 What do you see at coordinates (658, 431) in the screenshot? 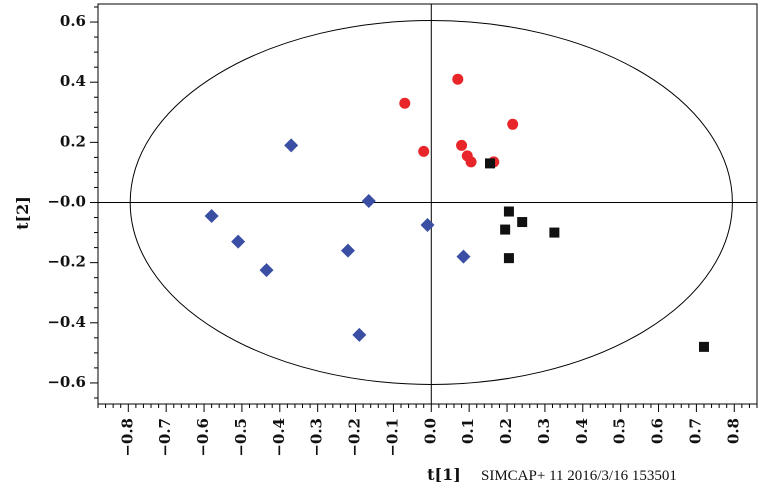
I see `x-tick-label: 0.6` at bounding box center [658, 431].